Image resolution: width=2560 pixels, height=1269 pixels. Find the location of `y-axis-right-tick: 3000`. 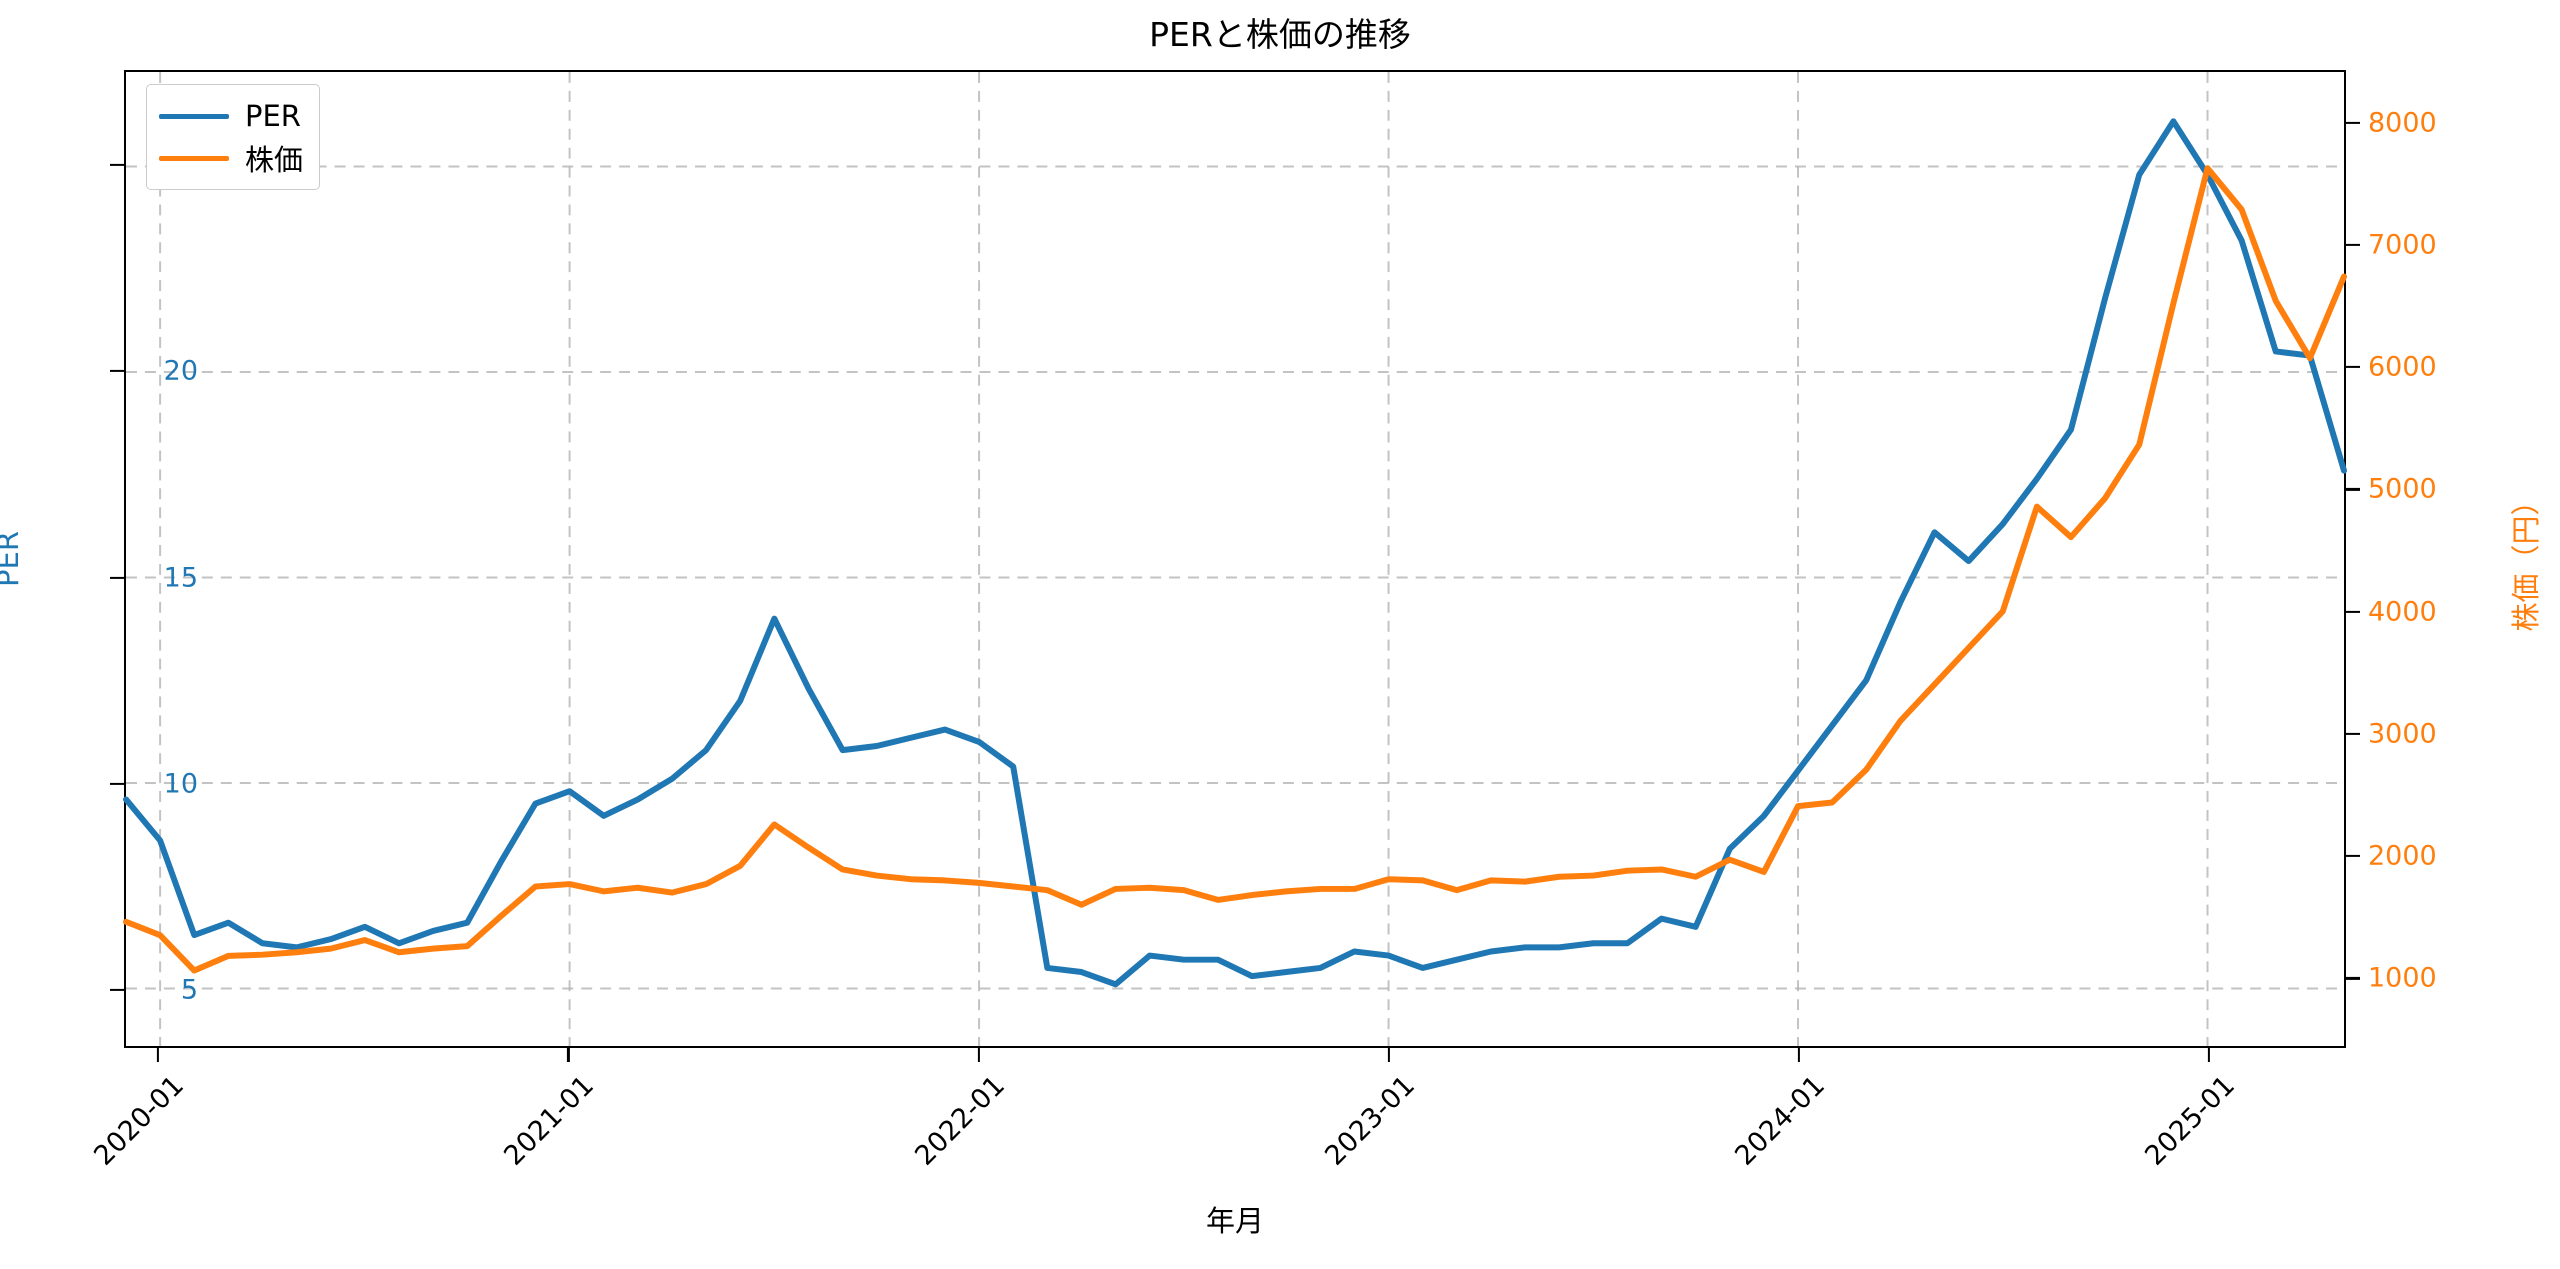

y-axis-right-tick: 3000 is located at coordinates (2402, 734).